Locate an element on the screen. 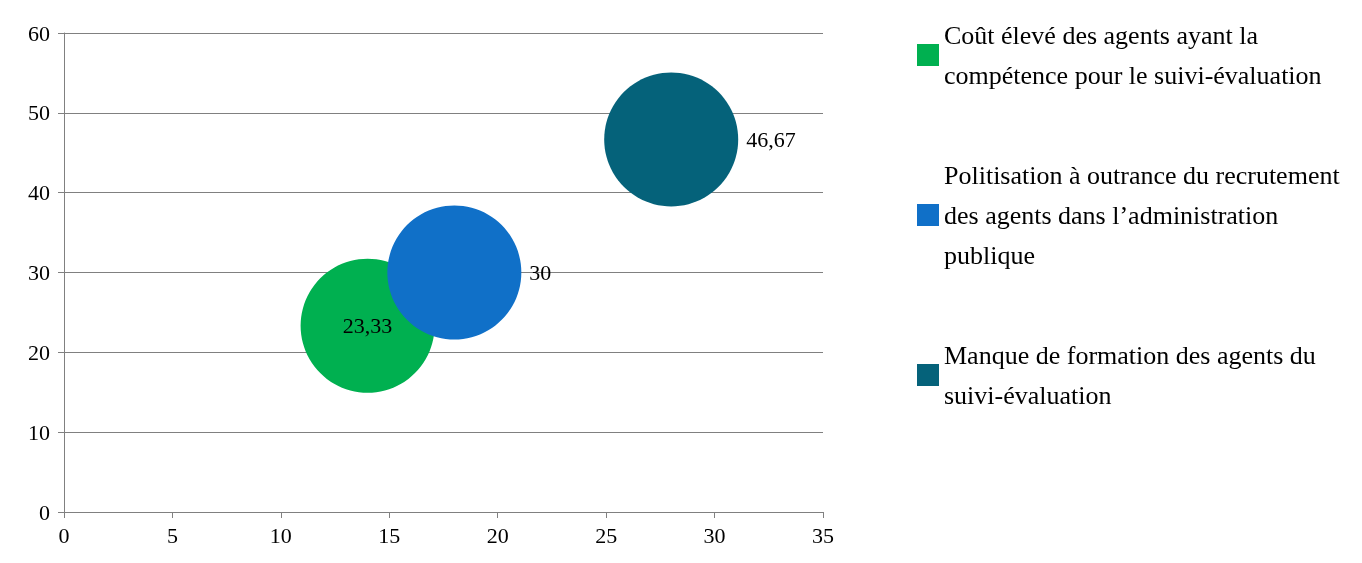  x-tick-label: 35 is located at coordinates (823, 535).